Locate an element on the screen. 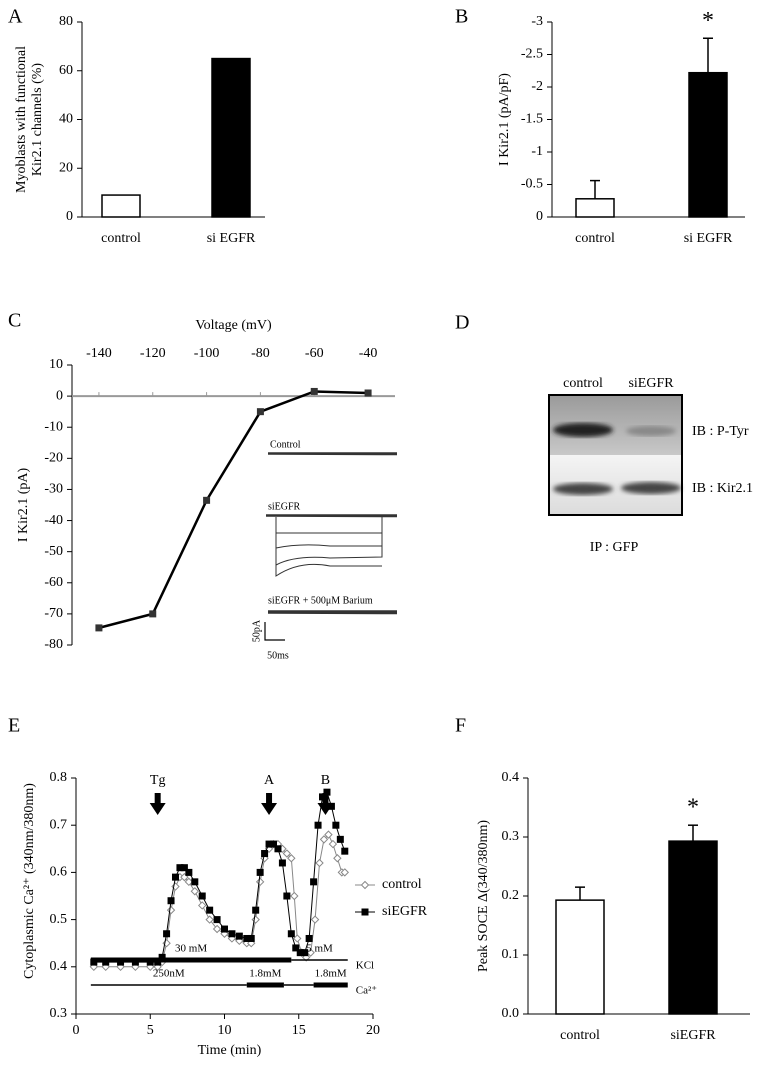 Image resolution: width=780 pixels, height=1071 pixels. inset-label: siEGFR + 500μM Barium is located at coordinates (320, 600).